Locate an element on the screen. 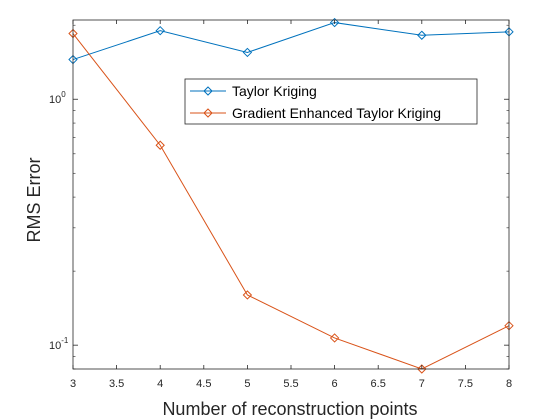 The height and width of the screenshot is (420, 560). x-tick-label: 6 is located at coordinates (335, 384).